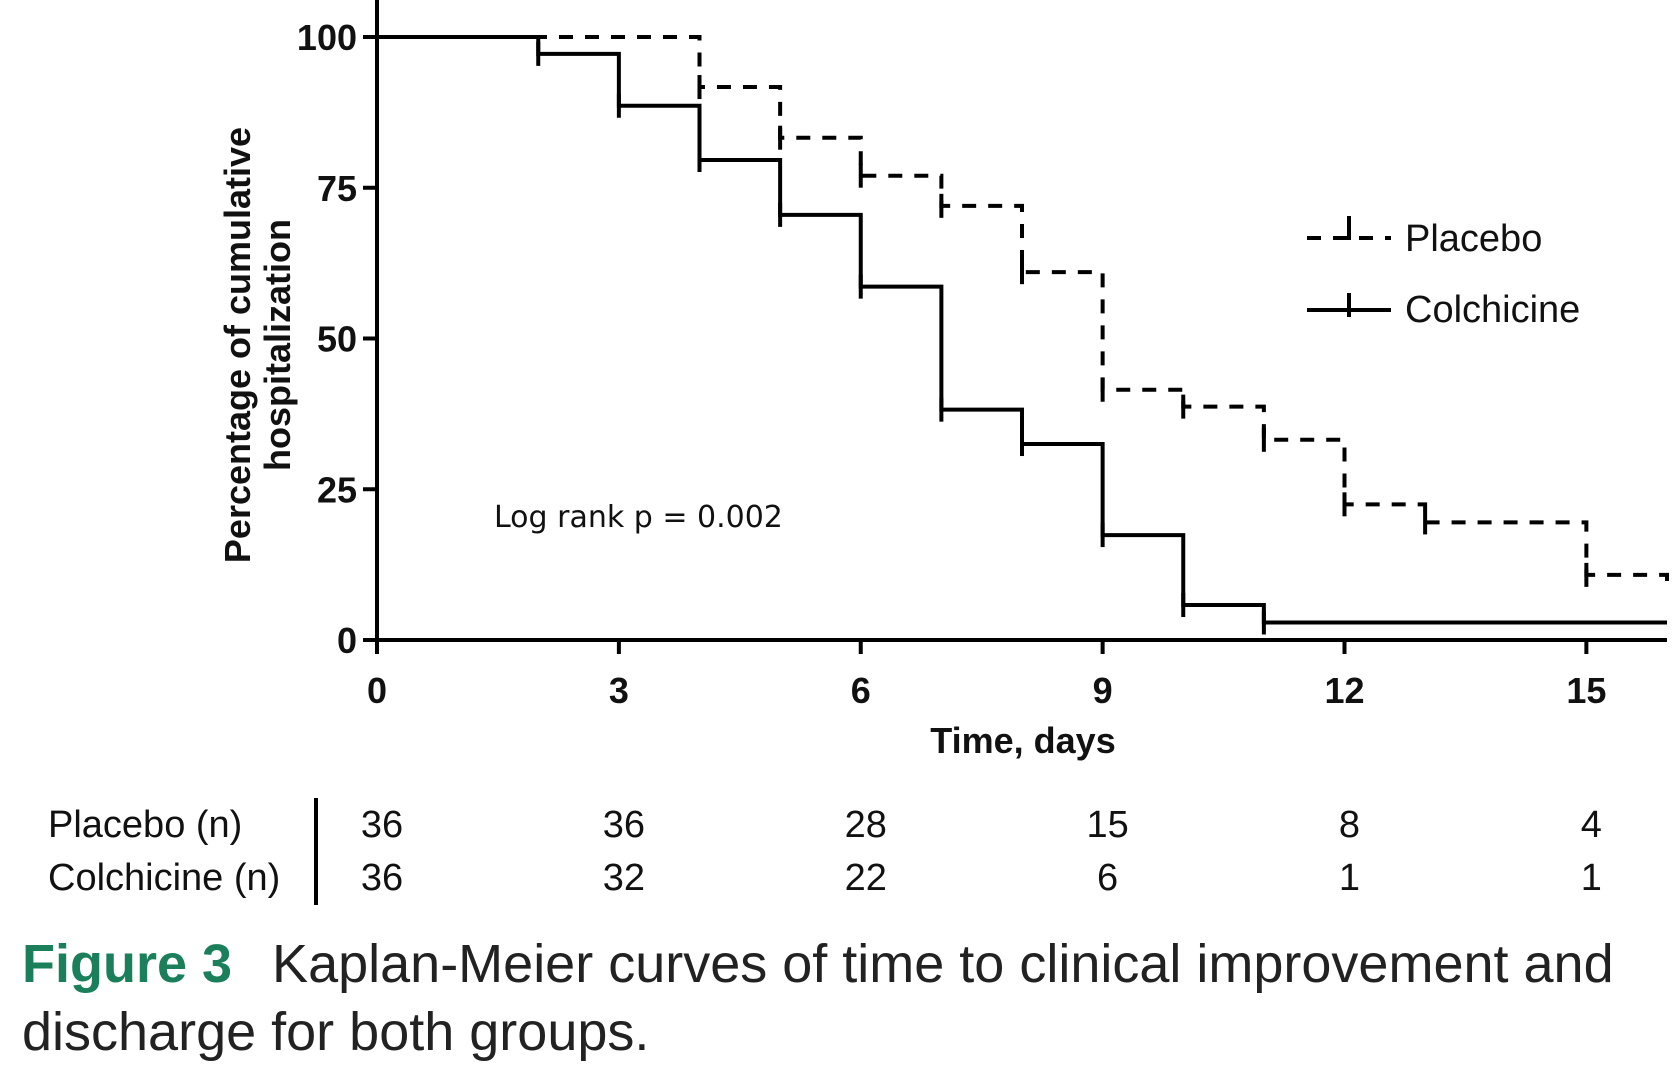 This screenshot has width=1672, height=1078. I want to click on risk-value: 32, so click(624, 878).